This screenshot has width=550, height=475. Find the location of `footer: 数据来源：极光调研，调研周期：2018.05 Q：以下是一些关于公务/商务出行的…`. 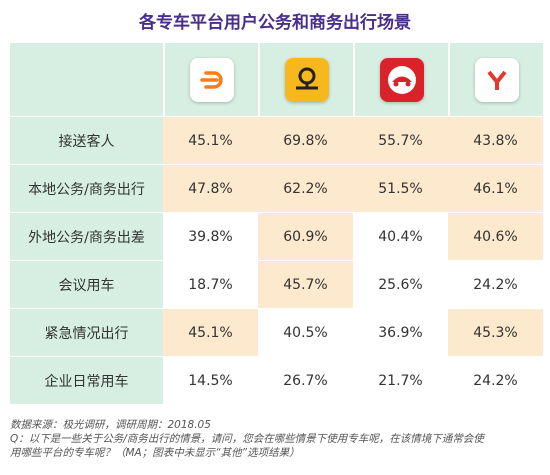

footer: 数据来源：极光调研，调研周期：2018.05 Q：以下是一些关于公务/商务出行的… is located at coordinates (277, 439).